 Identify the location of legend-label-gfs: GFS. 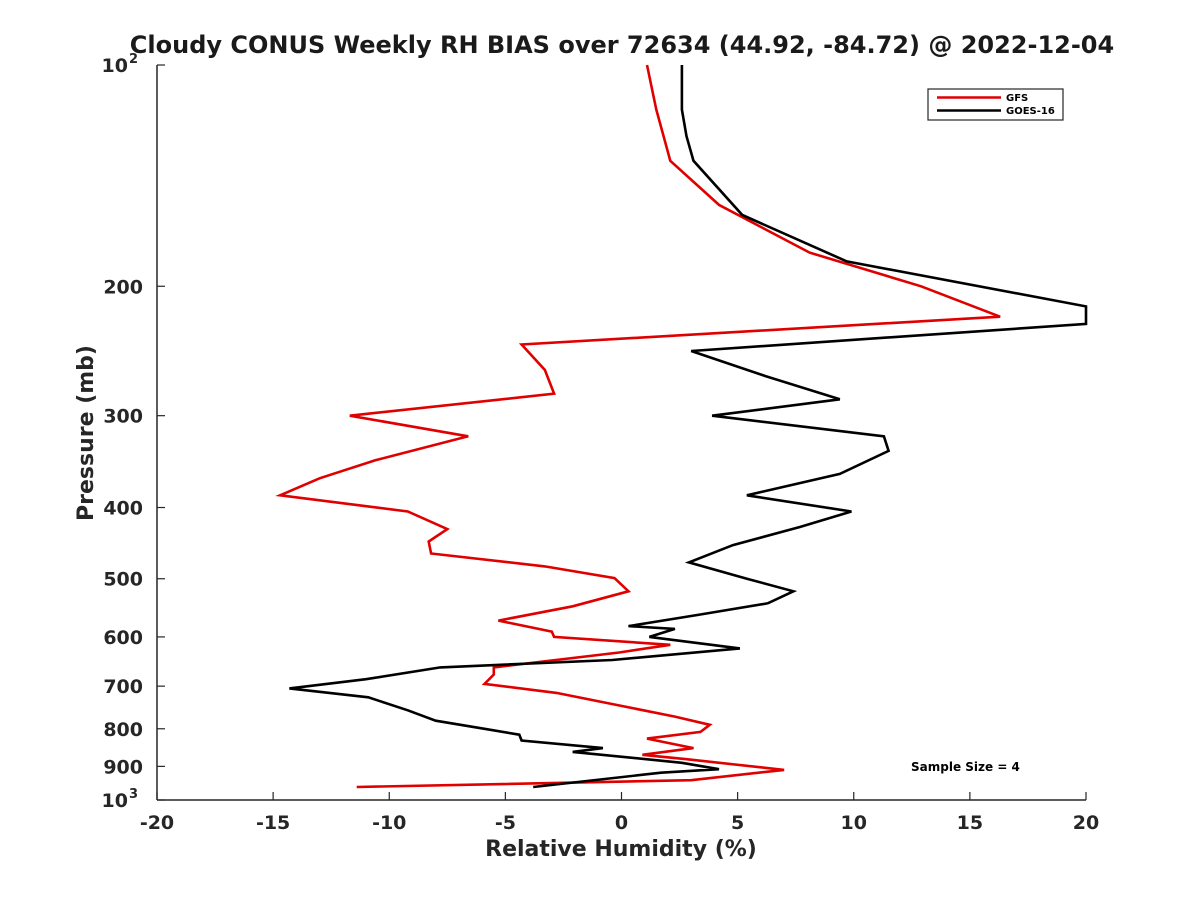
(1017, 98).